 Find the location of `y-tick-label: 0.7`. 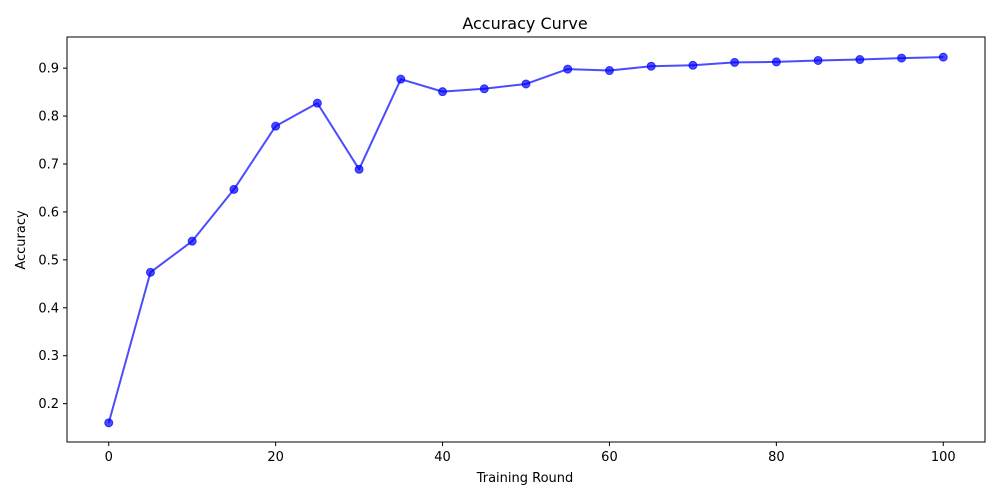

y-tick-label: 0.7 is located at coordinates (48, 165).